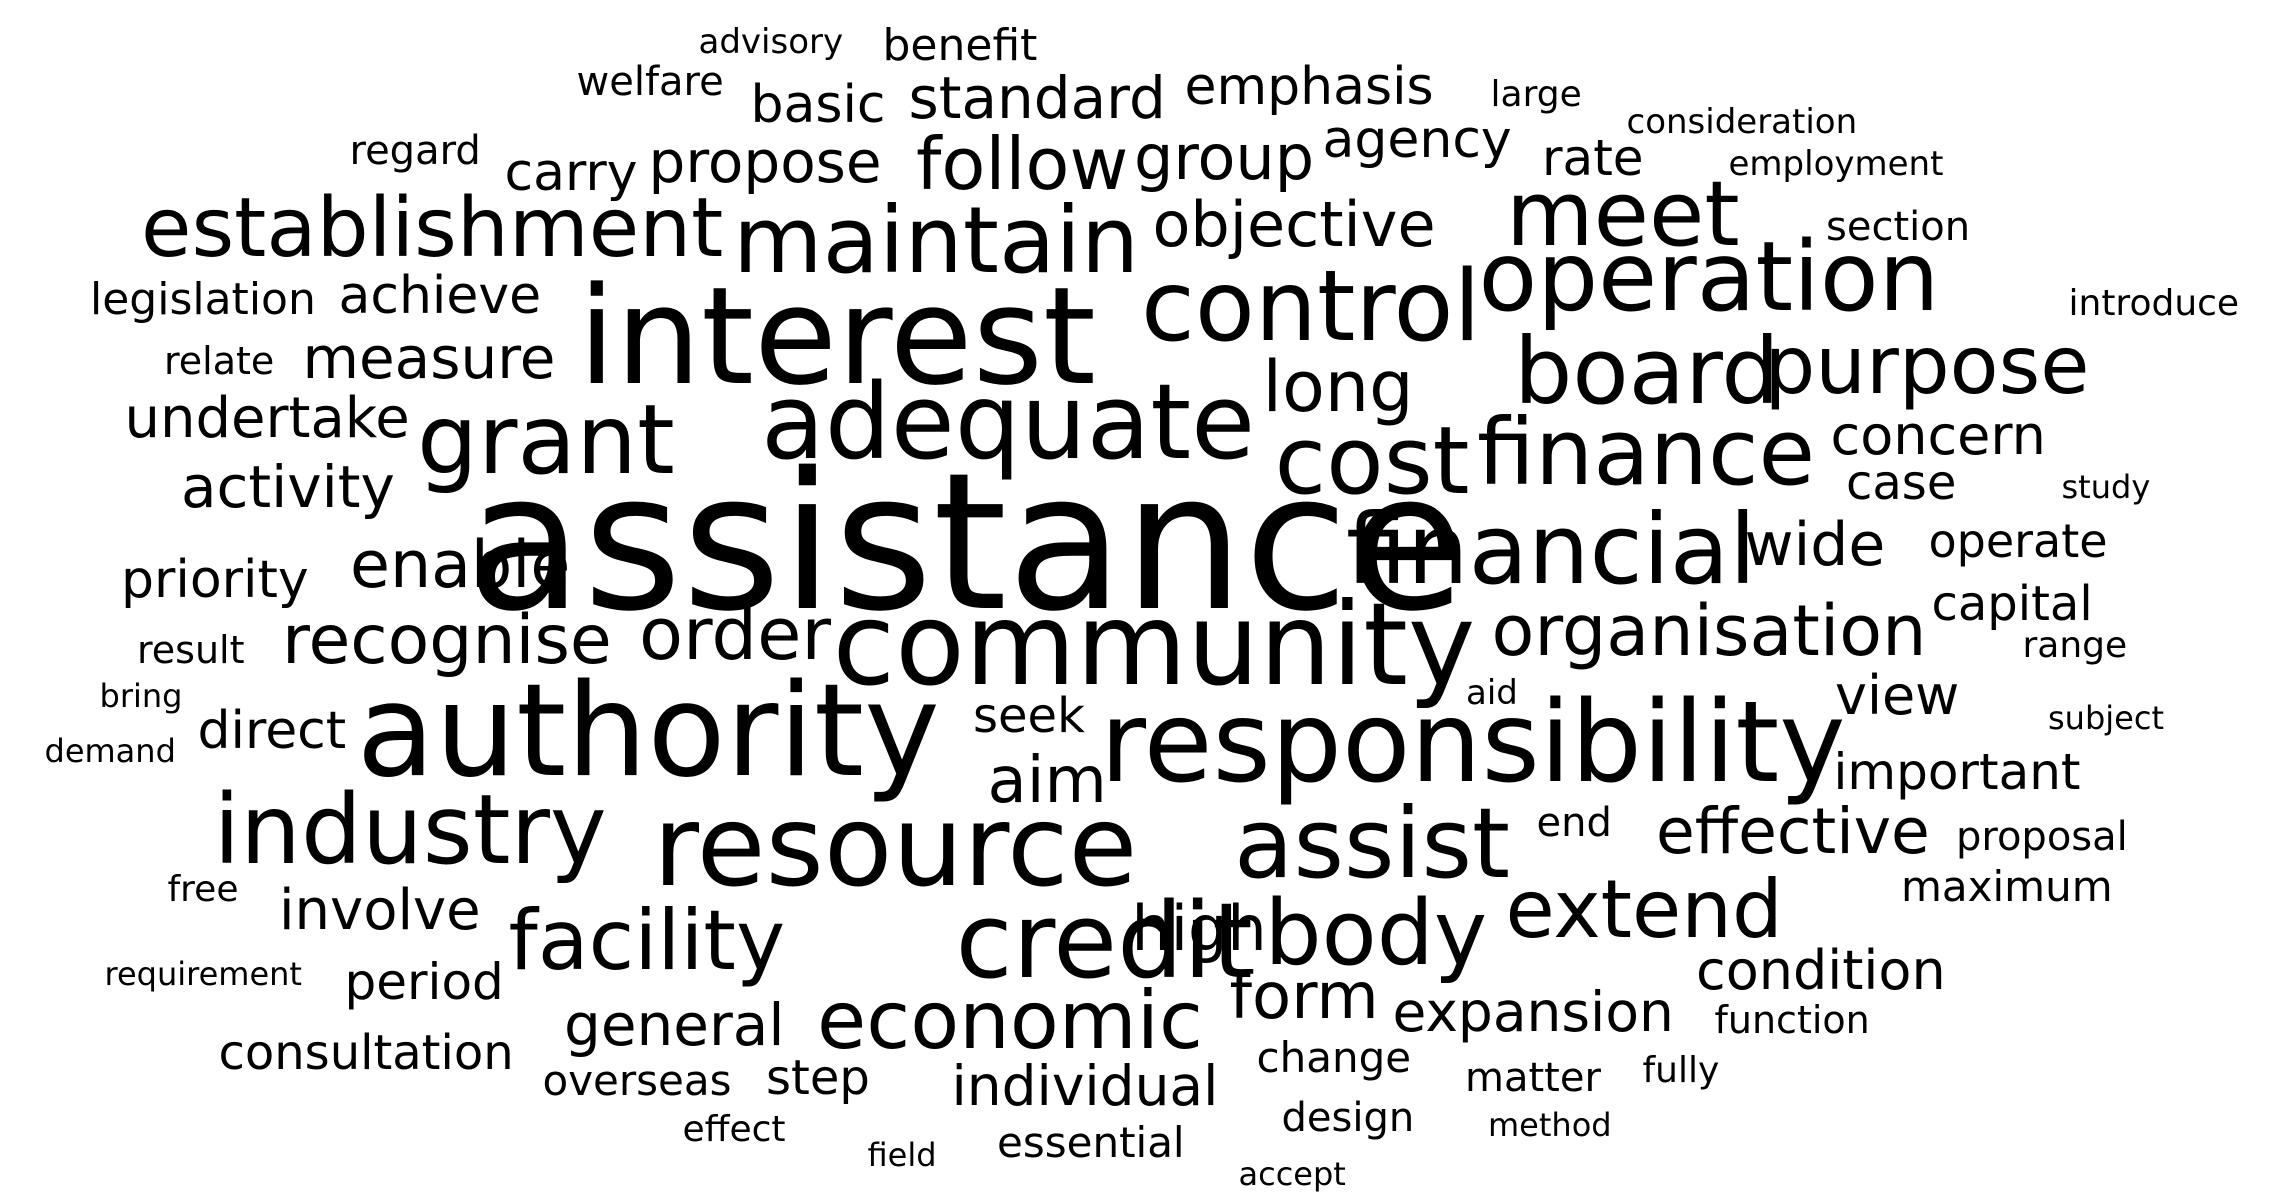 This screenshot has width=2276, height=1200. What do you see at coordinates (2154, 303) in the screenshot?
I see `word-introduce: introduce` at bounding box center [2154, 303].